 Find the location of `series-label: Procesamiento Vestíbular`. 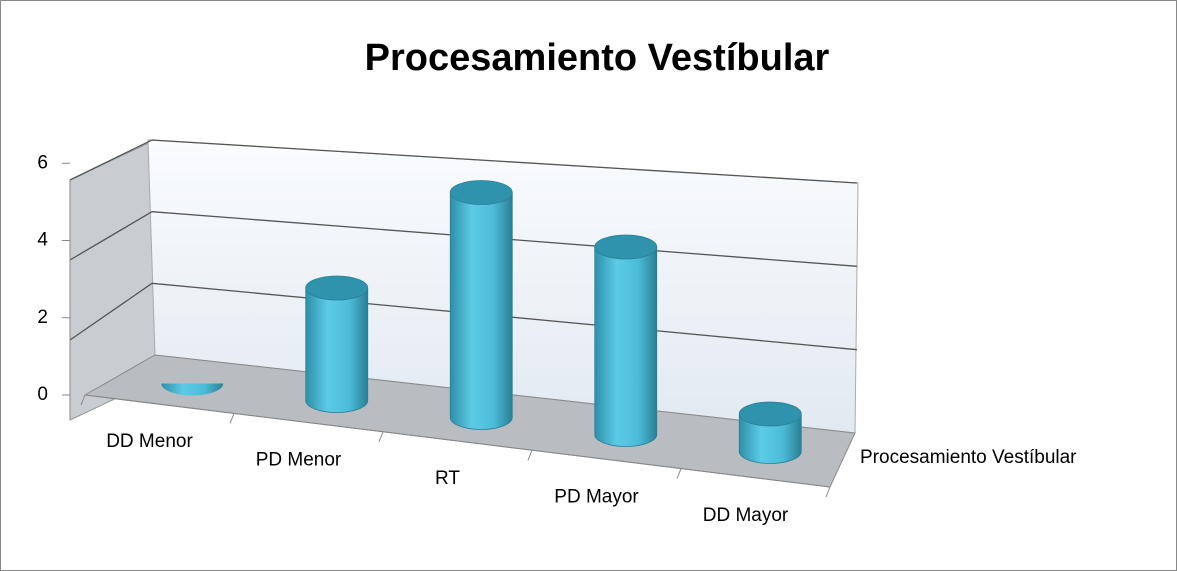

series-label: Procesamiento Vestíbular is located at coordinates (968, 457).